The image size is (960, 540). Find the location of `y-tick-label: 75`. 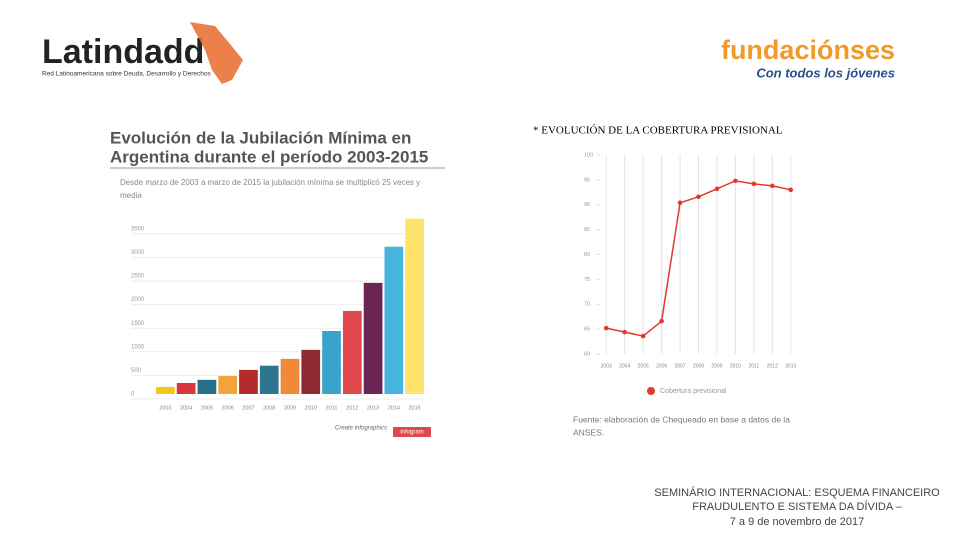

y-tick-label: 75 is located at coordinates (587, 280).